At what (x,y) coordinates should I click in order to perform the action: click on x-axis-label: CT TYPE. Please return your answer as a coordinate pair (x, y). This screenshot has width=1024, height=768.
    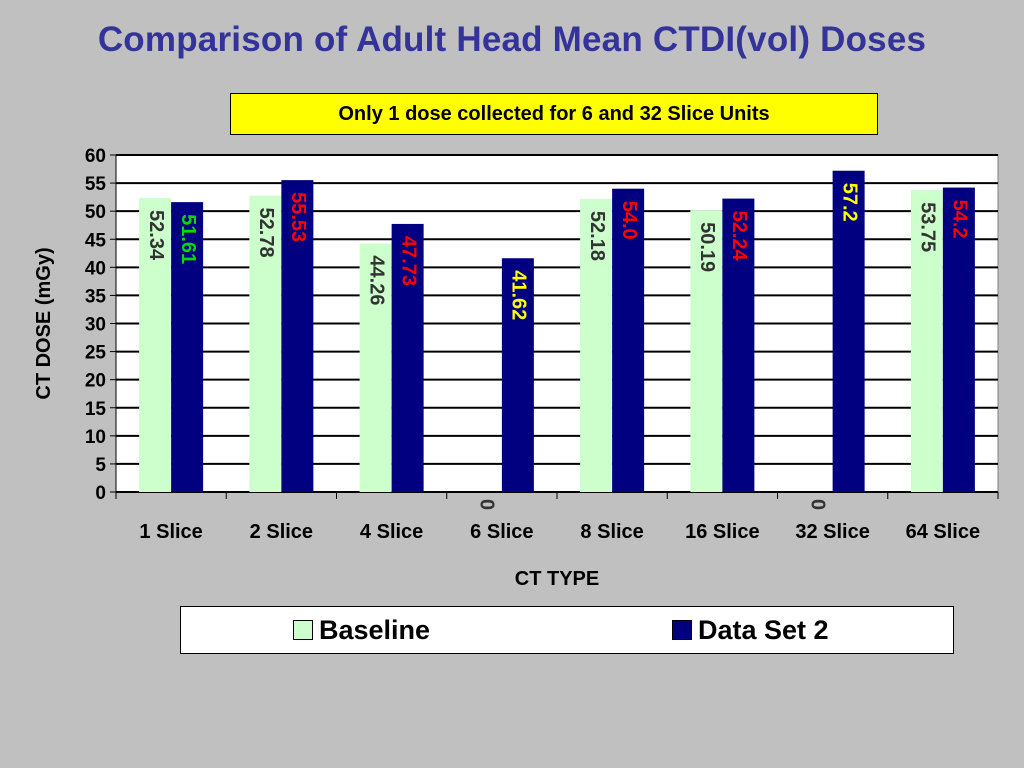
    Looking at the image, I should click on (557, 579).